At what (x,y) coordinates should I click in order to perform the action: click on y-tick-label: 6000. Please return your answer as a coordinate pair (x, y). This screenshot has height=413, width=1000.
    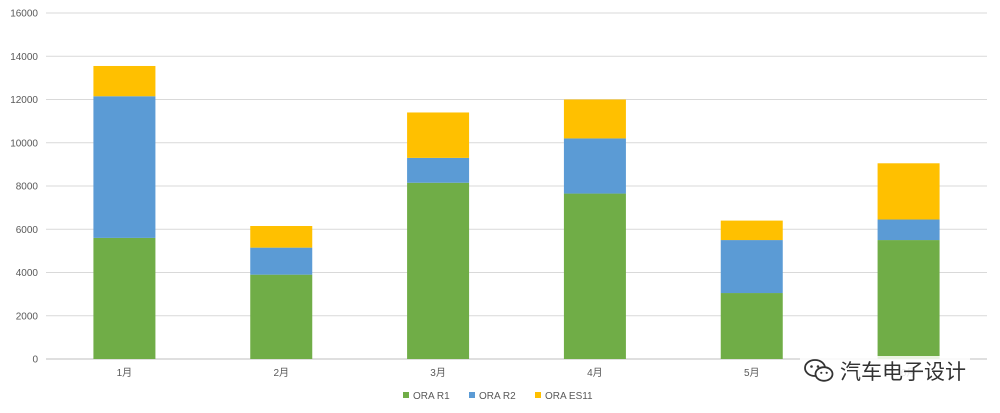
    Looking at the image, I should click on (27, 230).